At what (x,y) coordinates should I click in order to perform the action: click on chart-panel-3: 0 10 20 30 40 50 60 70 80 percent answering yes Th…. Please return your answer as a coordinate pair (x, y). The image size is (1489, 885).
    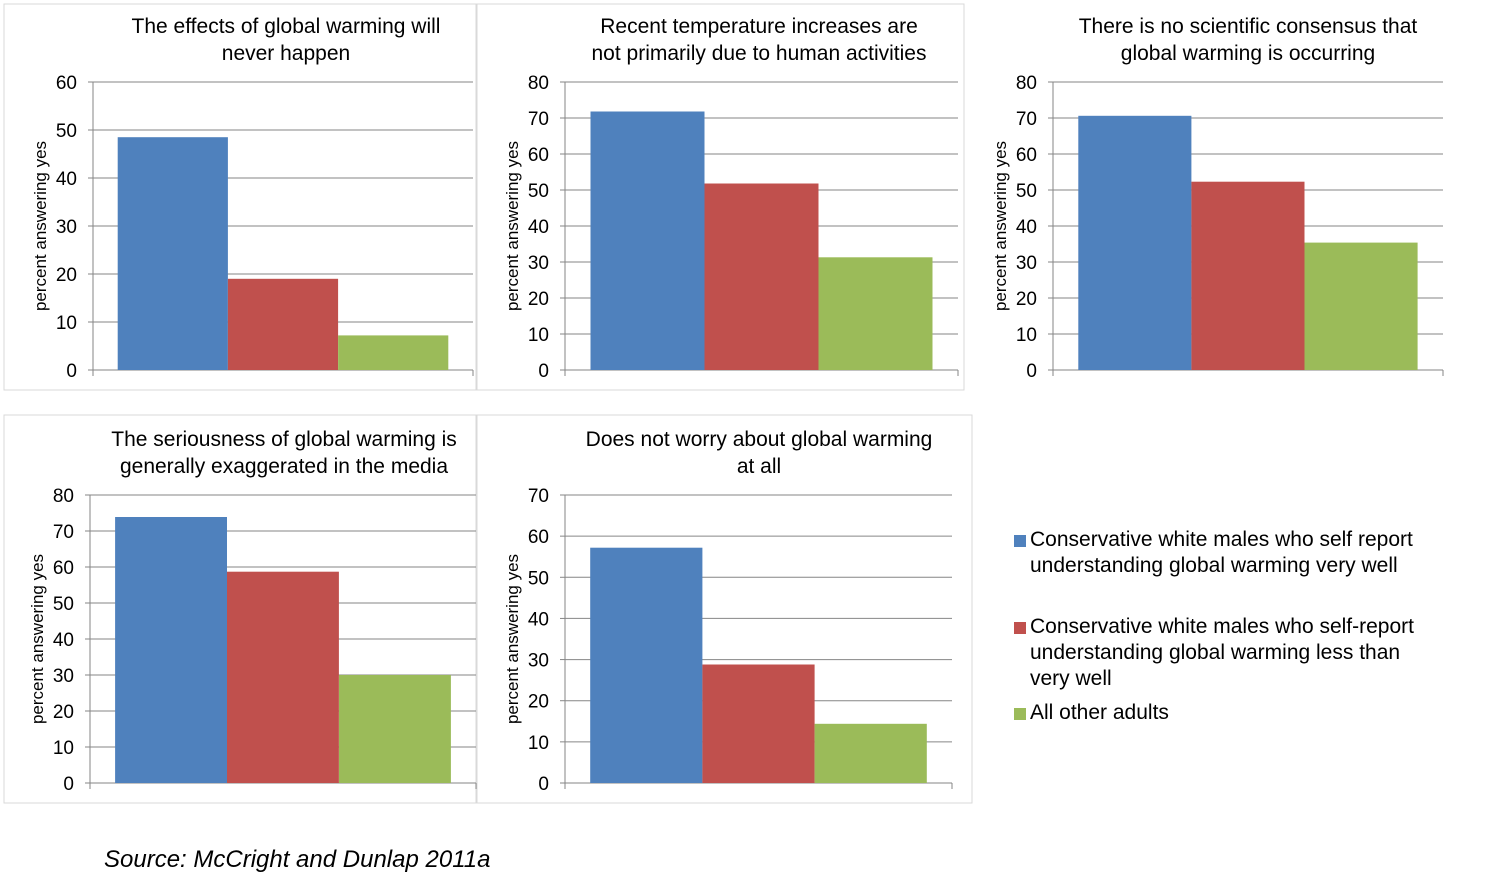
    Looking at the image, I should click on (1217, 198).